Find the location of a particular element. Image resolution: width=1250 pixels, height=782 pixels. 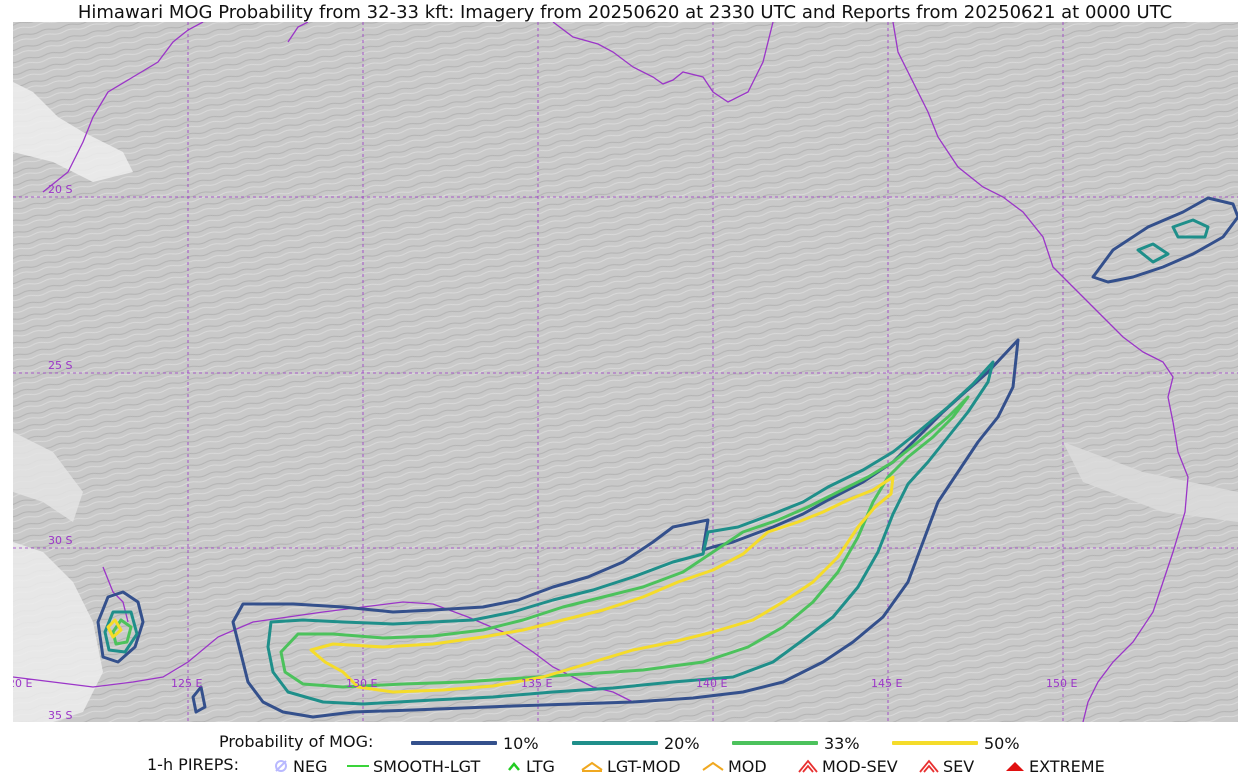

legend-label-33pct: 33% is located at coordinates (842, 743).